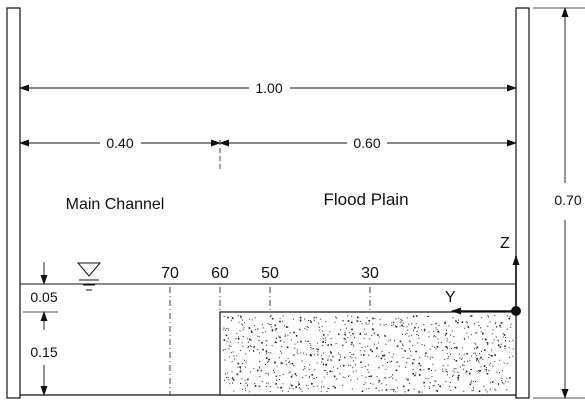 Image resolution: width=585 pixels, height=405 pixels. What do you see at coordinates (43, 352) in the screenshot?
I see `floodplain-height-label: 0.15` at bounding box center [43, 352].